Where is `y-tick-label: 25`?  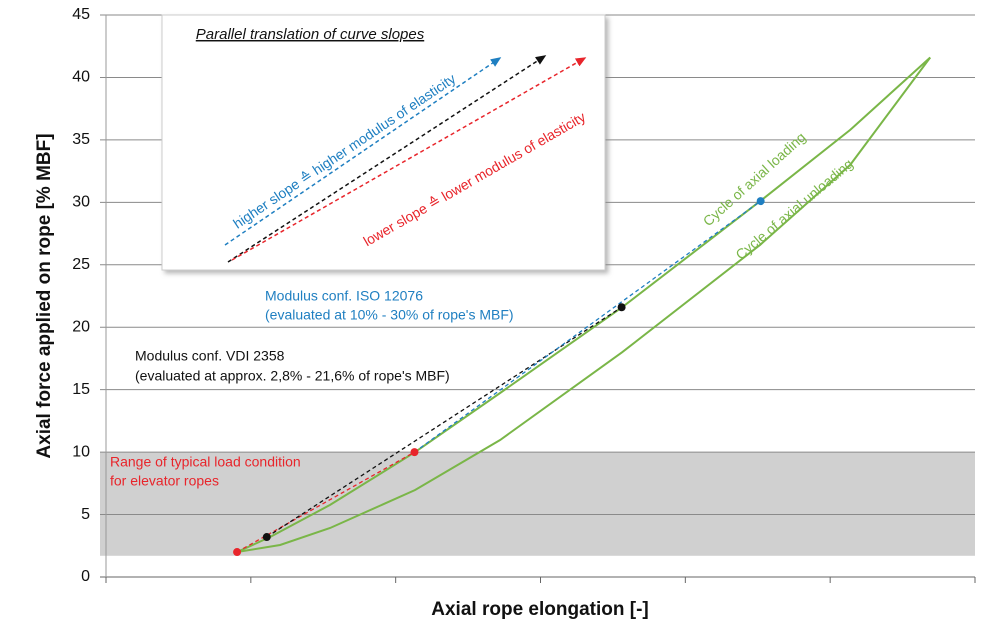
y-tick-label: 25 is located at coordinates (81, 264).